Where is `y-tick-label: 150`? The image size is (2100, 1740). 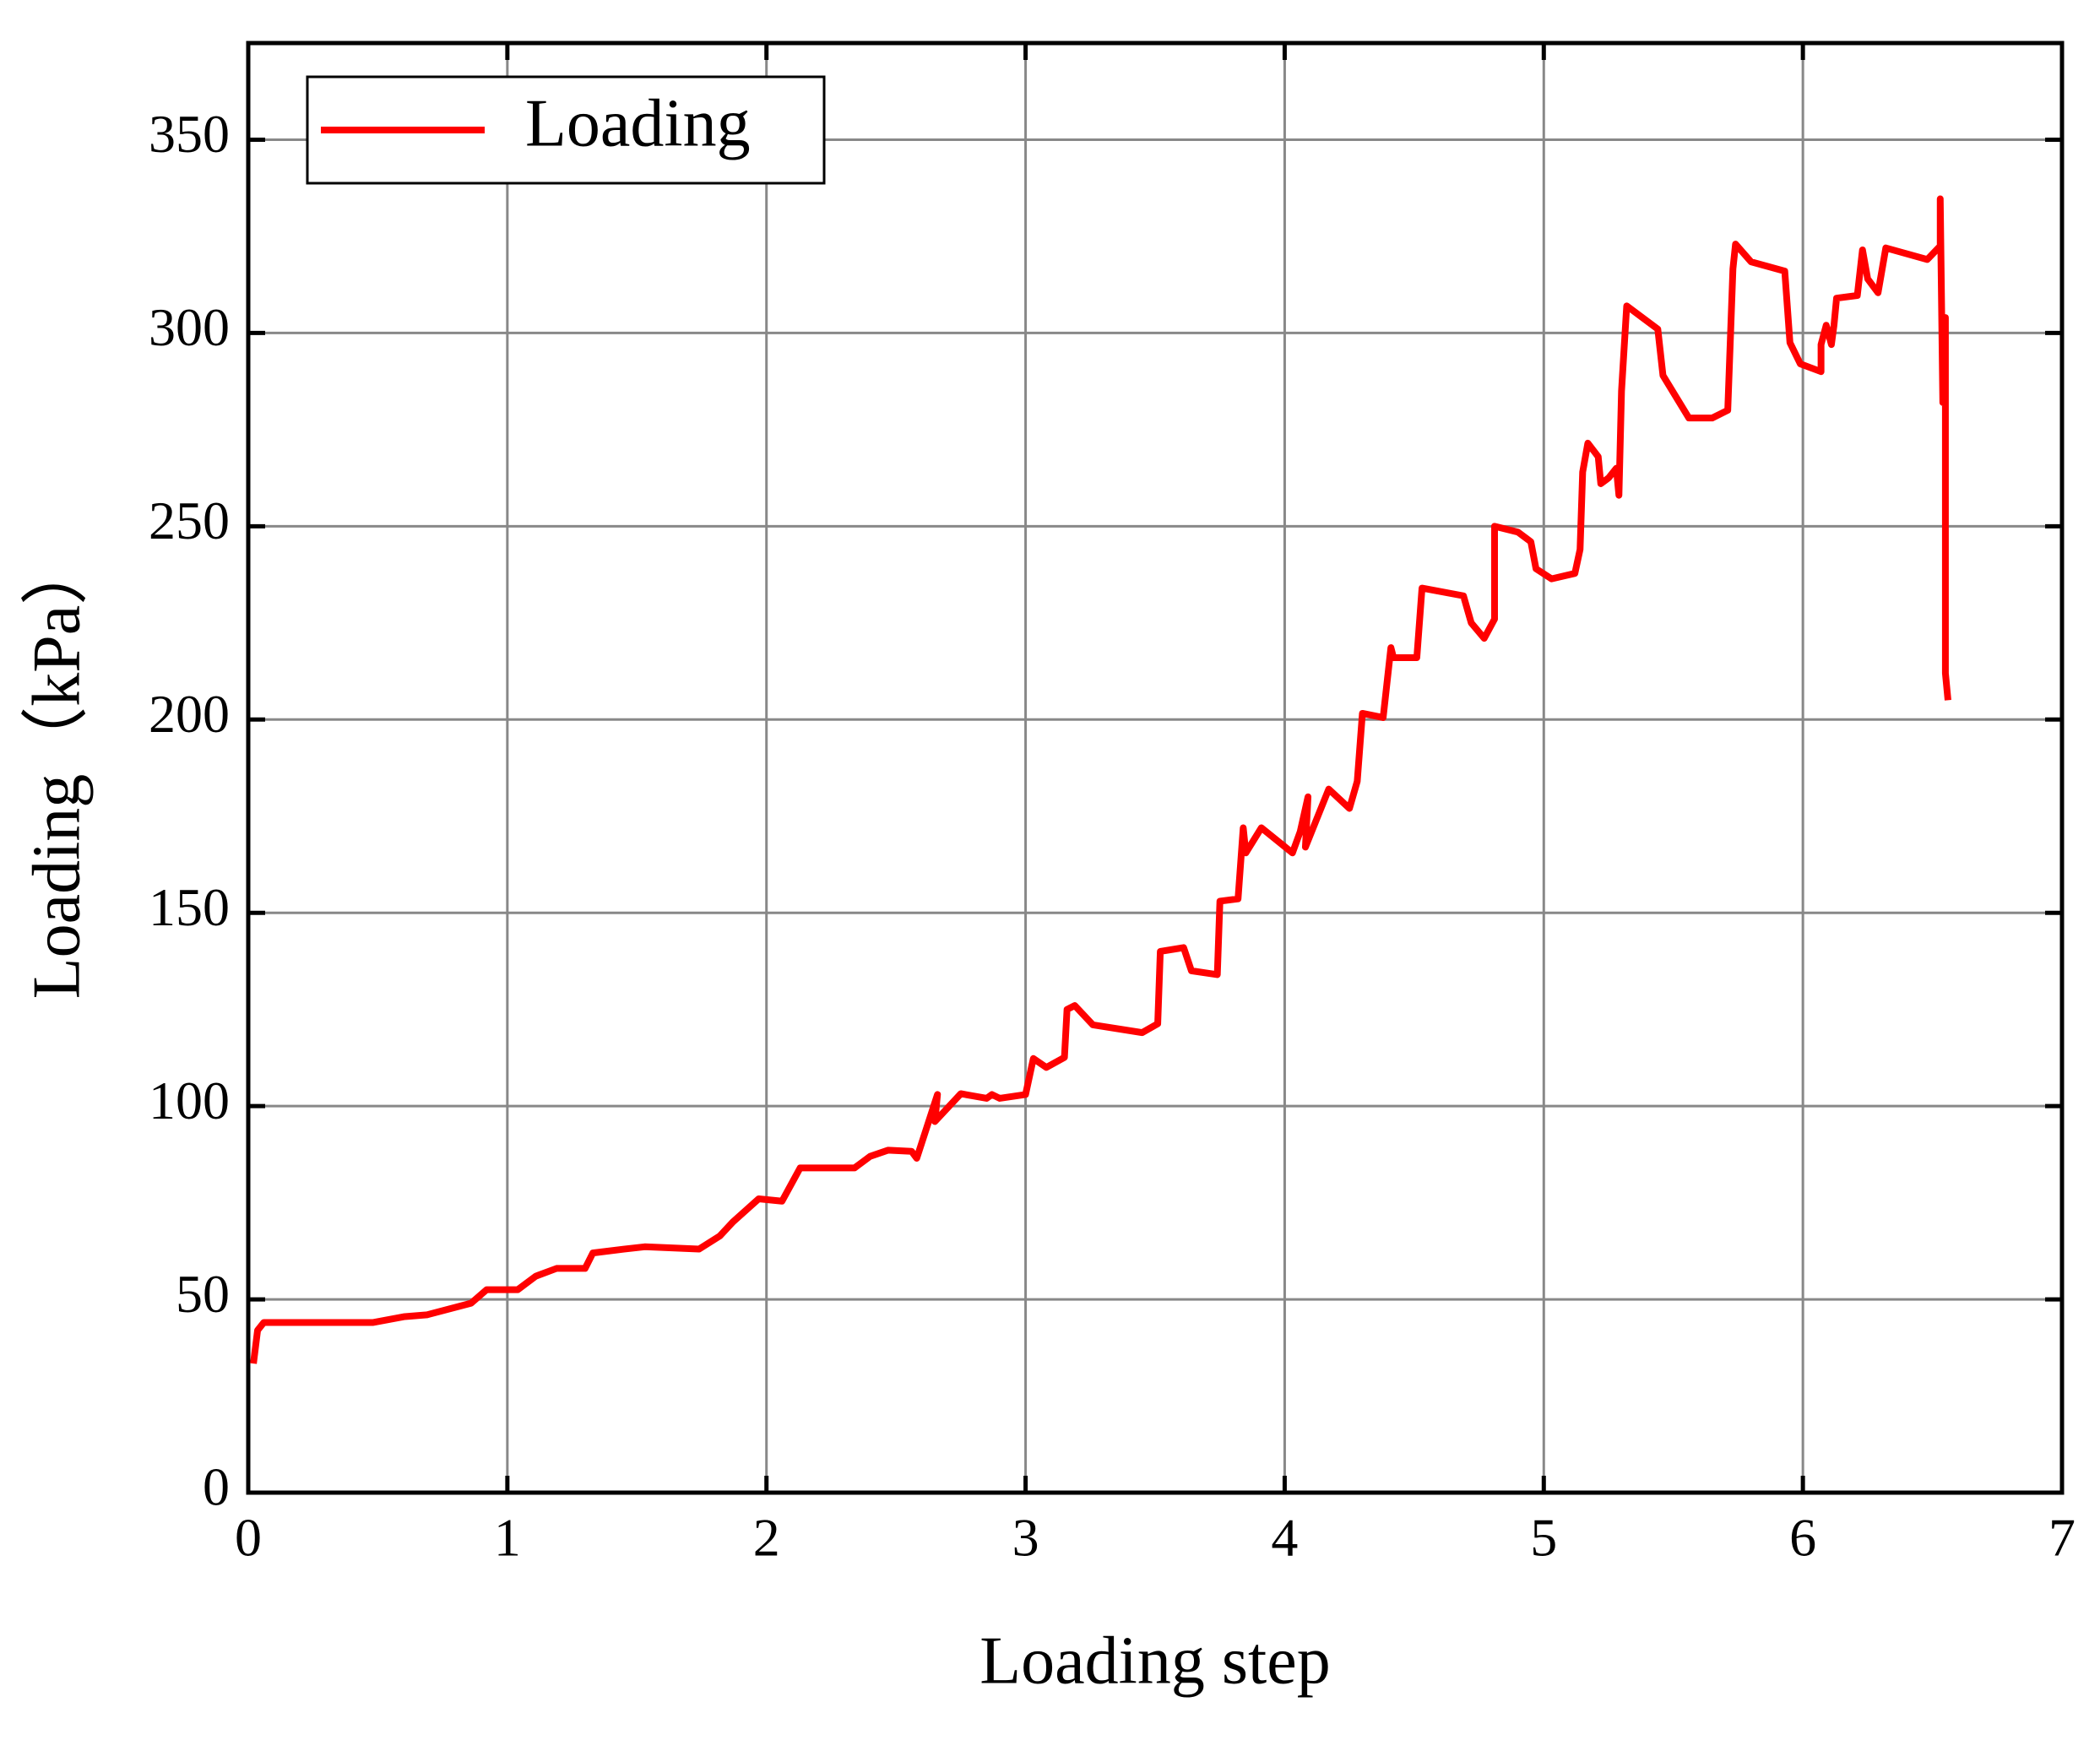
y-tick-label: 150 is located at coordinates (190, 907).